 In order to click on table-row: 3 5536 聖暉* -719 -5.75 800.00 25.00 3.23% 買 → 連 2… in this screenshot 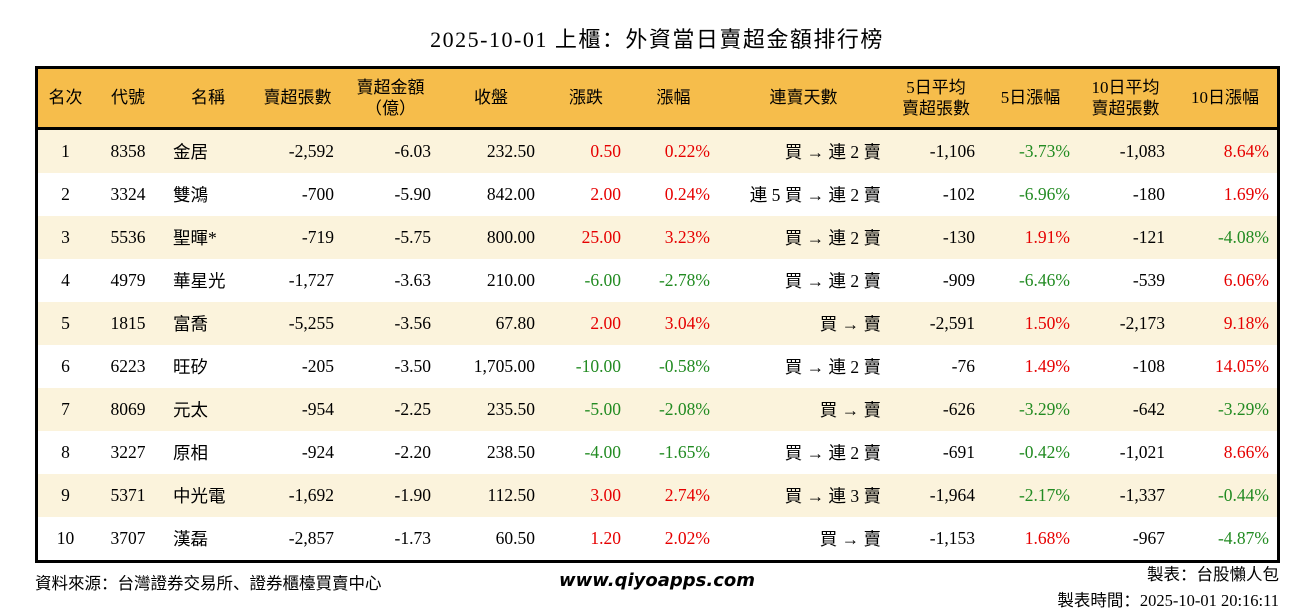, I will do `click(657, 237)`.